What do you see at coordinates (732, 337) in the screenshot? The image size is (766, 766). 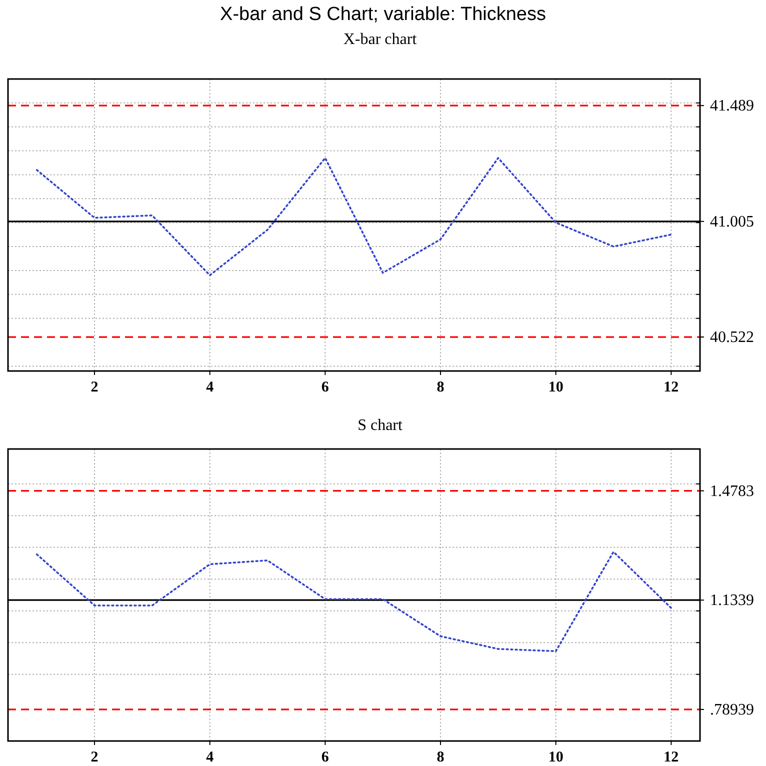 I see `ref-line-label: 40.522` at bounding box center [732, 337].